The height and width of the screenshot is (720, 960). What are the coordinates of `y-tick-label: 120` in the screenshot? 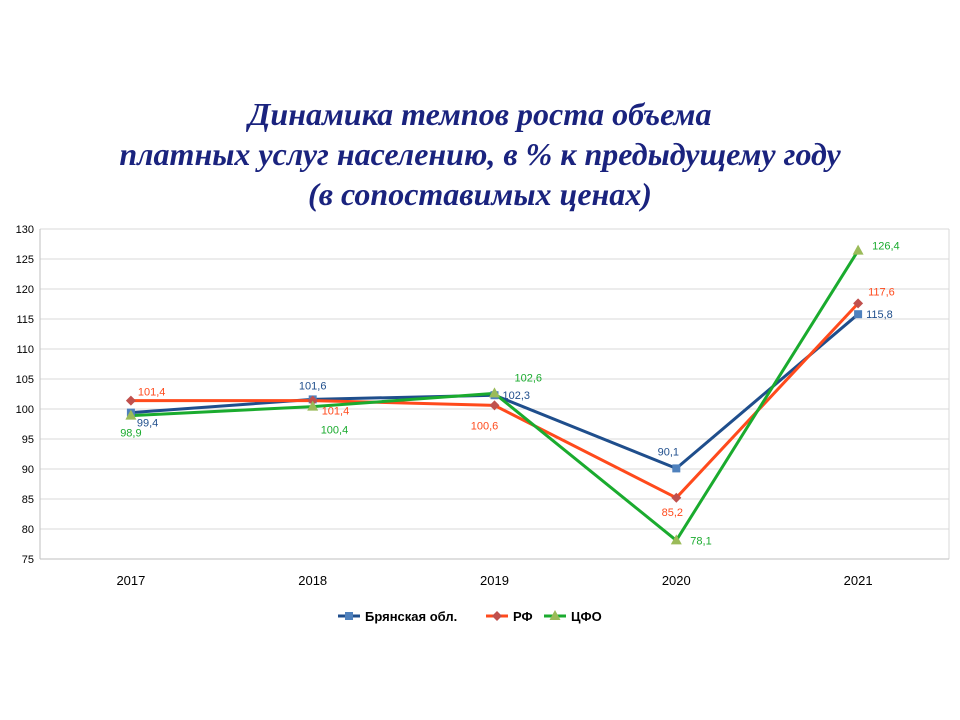 It's located at (25, 290).